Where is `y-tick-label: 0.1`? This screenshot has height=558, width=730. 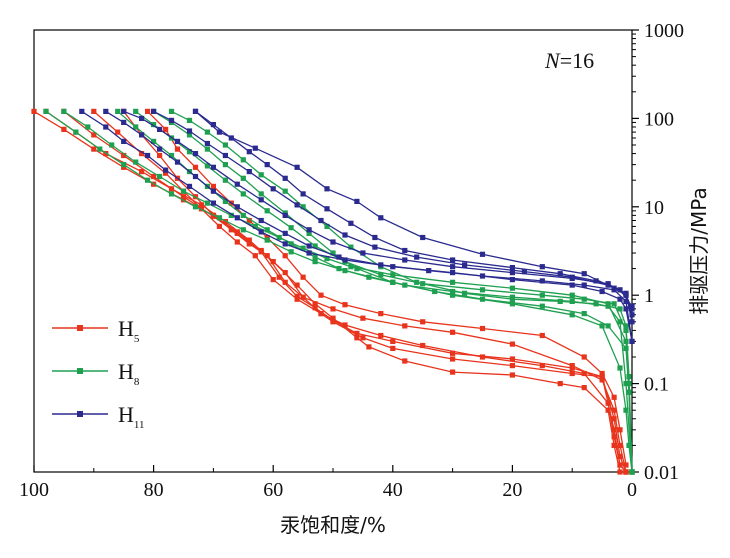 y-tick-label: 0.1 is located at coordinates (656, 385).